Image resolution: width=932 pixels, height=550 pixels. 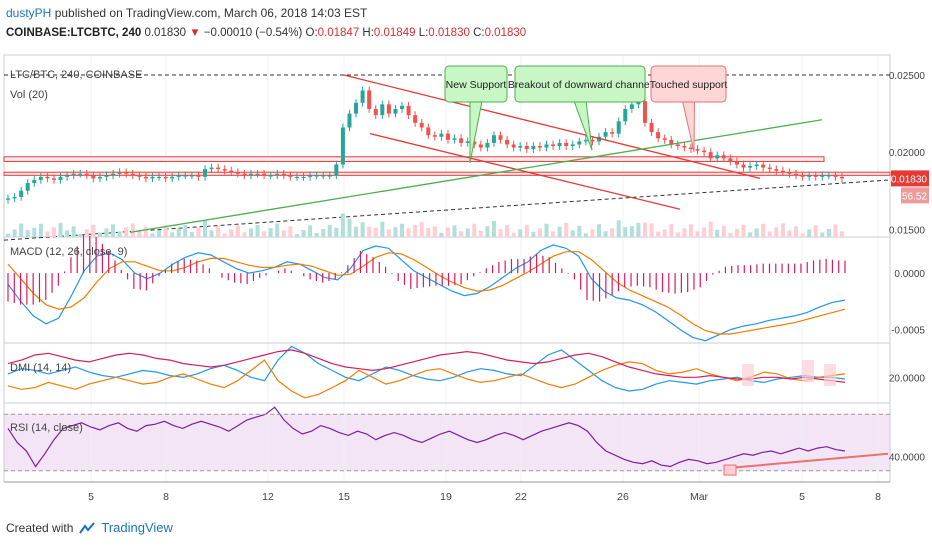 I want to click on down-arrow-icon: ▼, so click(x=195, y=33).